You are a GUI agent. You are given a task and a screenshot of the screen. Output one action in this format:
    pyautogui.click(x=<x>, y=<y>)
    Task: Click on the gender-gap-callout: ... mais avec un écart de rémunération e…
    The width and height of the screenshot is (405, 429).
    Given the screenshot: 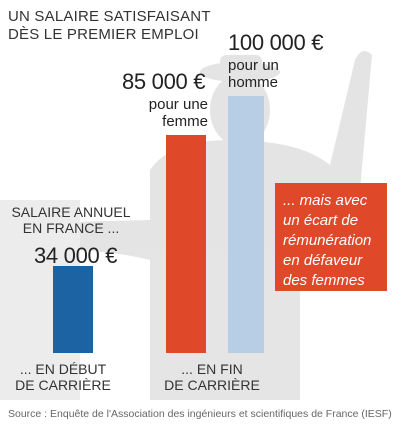 What is the action you would take?
    pyautogui.click(x=331, y=237)
    